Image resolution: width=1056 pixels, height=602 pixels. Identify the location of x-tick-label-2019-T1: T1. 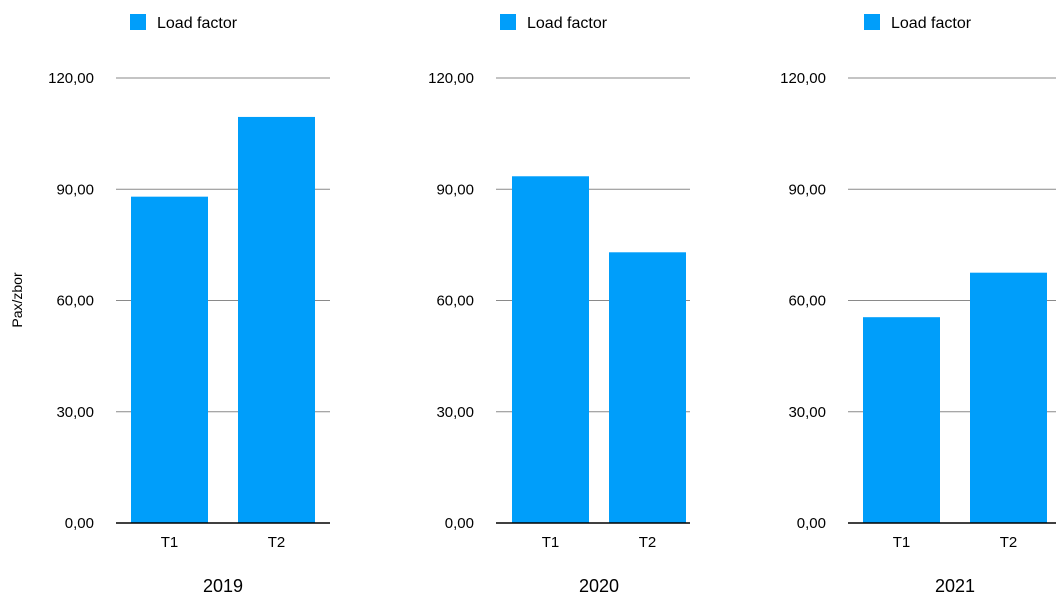
(170, 542).